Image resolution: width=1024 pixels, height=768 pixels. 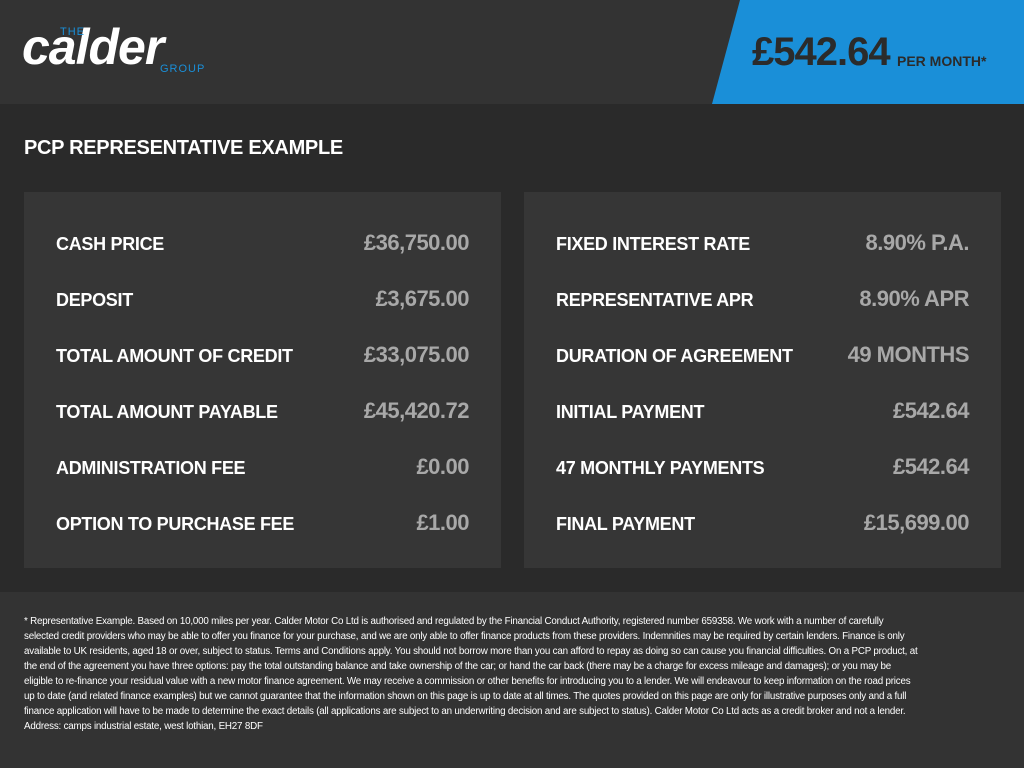 I want to click on row-value: £15,699.00, so click(x=916, y=522).